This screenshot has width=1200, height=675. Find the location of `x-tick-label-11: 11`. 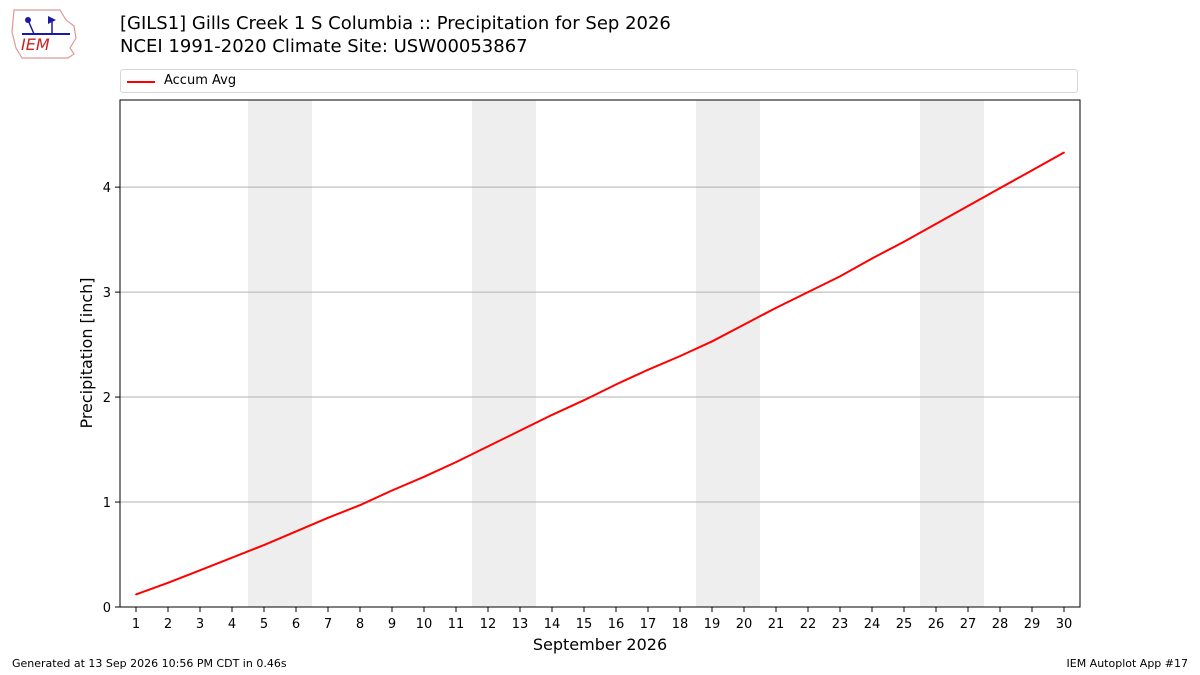

x-tick-label-11: 11 is located at coordinates (456, 624).